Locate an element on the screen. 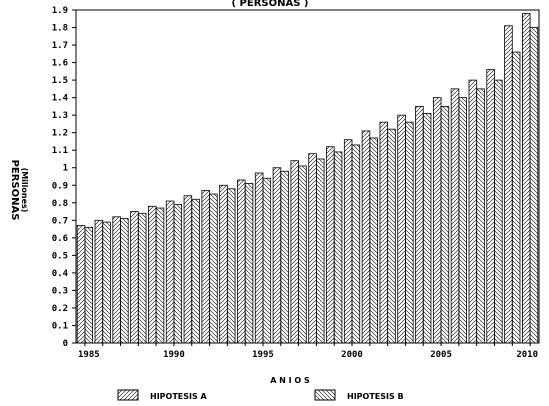 The image size is (549, 406). bar-b-2007 is located at coordinates (480, 216).